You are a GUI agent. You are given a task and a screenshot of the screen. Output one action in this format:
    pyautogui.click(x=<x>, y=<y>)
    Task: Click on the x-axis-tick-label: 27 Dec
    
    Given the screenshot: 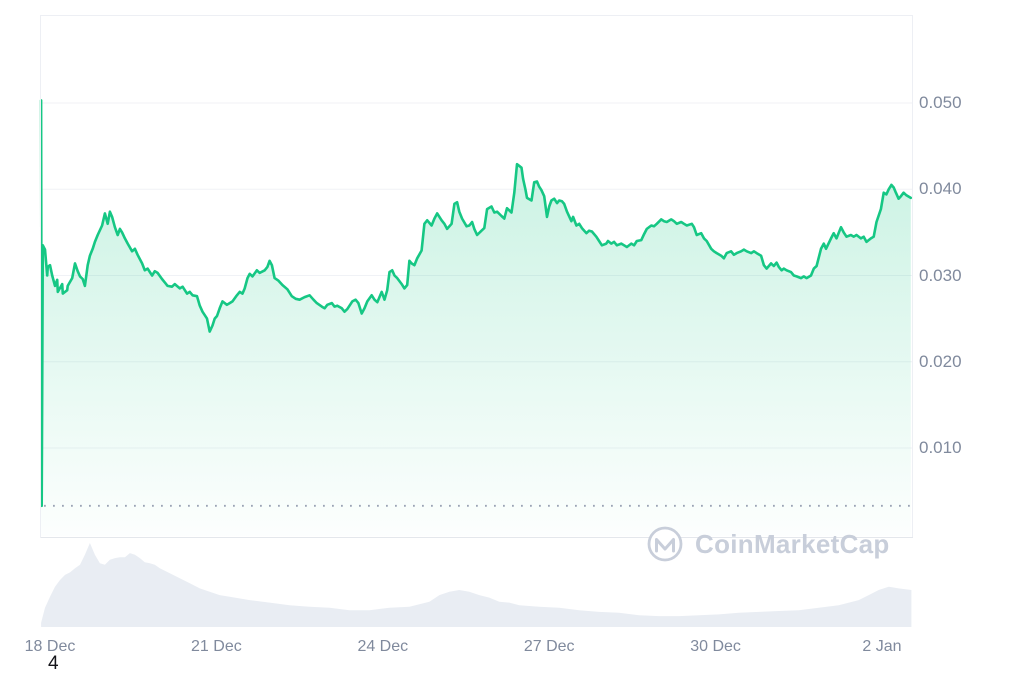 What is the action you would take?
    pyautogui.click(x=549, y=646)
    